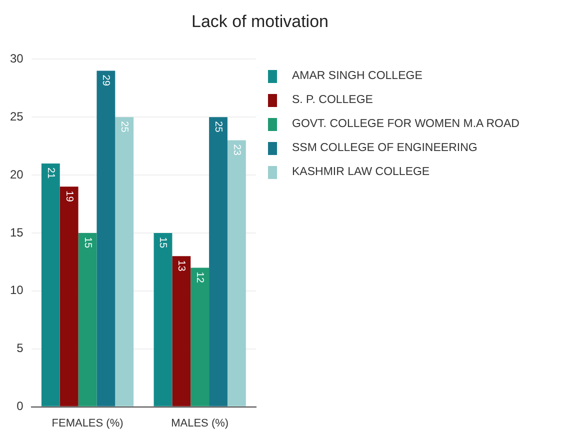 This screenshot has width=565, height=432. I want to click on y-tick-label: 0, so click(20, 406).